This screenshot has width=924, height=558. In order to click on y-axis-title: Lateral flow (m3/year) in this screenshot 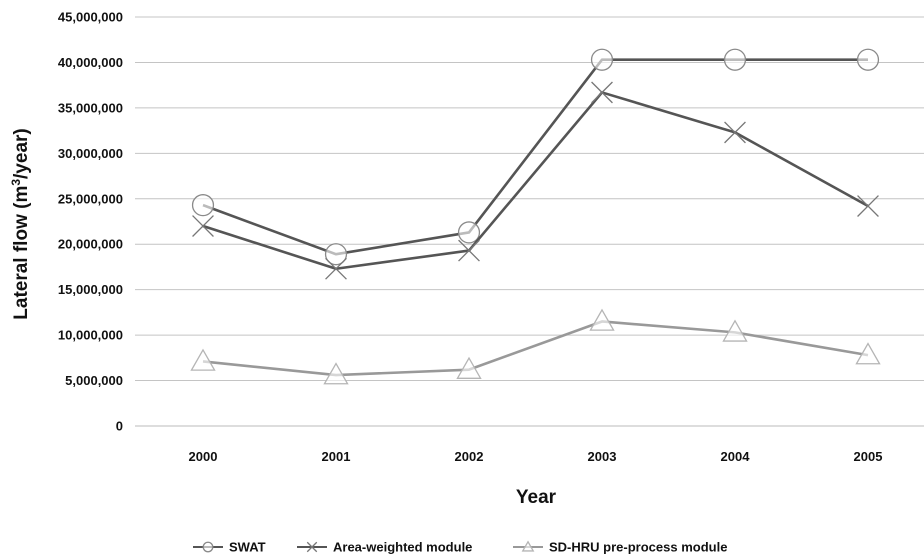, I will do `click(20, 223)`.